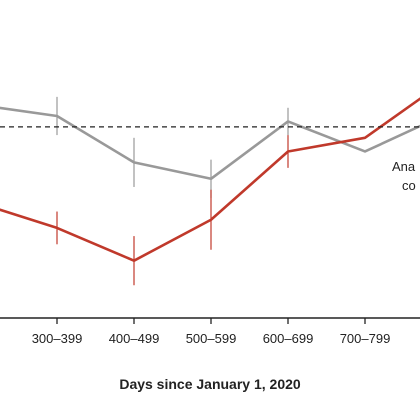 Image resolution: width=420 pixels, height=420 pixels. What do you see at coordinates (288, 338) in the screenshot?
I see `x-tick-label-4: 600–699` at bounding box center [288, 338].